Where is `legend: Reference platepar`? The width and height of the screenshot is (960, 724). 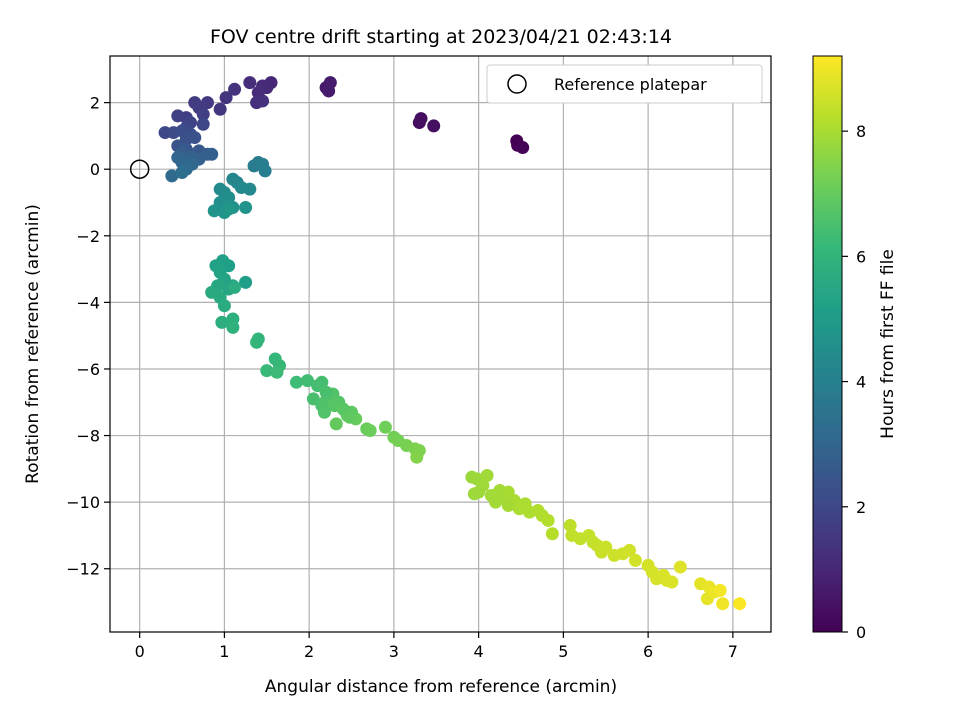
legend: Reference platepar is located at coordinates (624, 84).